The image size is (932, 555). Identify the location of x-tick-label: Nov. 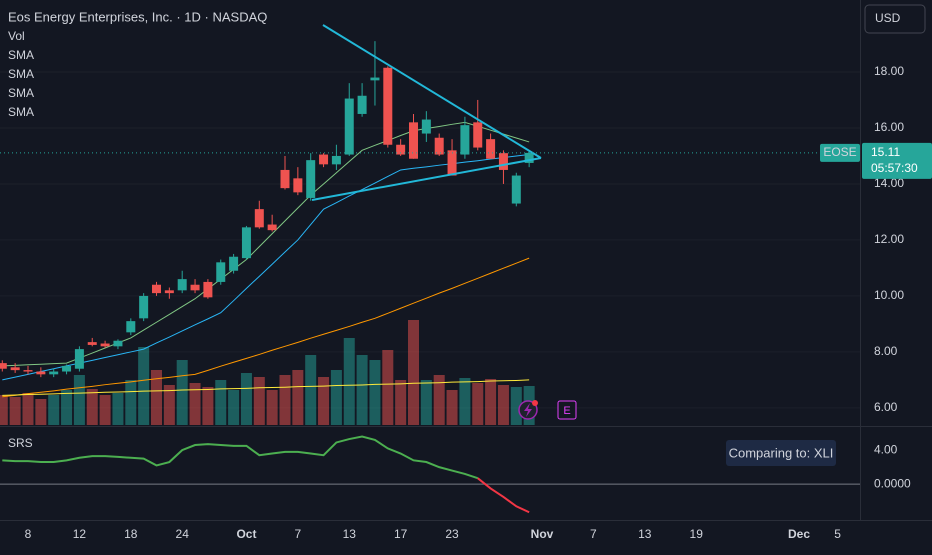
(542, 534).